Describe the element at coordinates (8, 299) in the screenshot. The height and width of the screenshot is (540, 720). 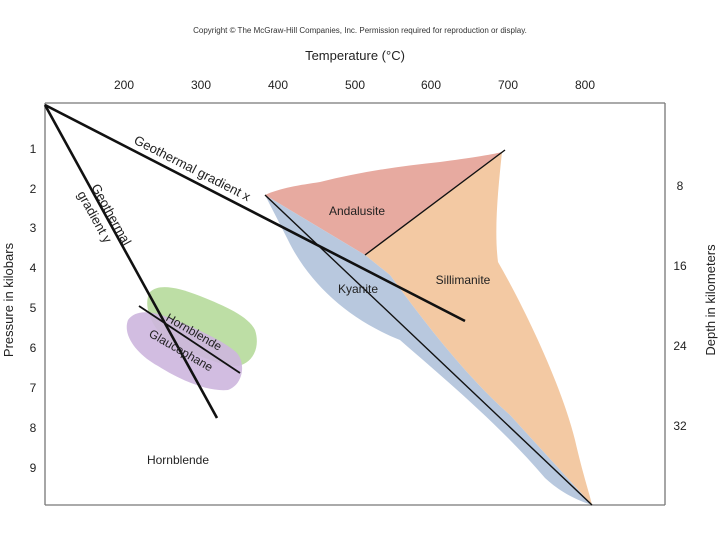
I see `pressure-axis-title: Pressure in kilobars` at that location.